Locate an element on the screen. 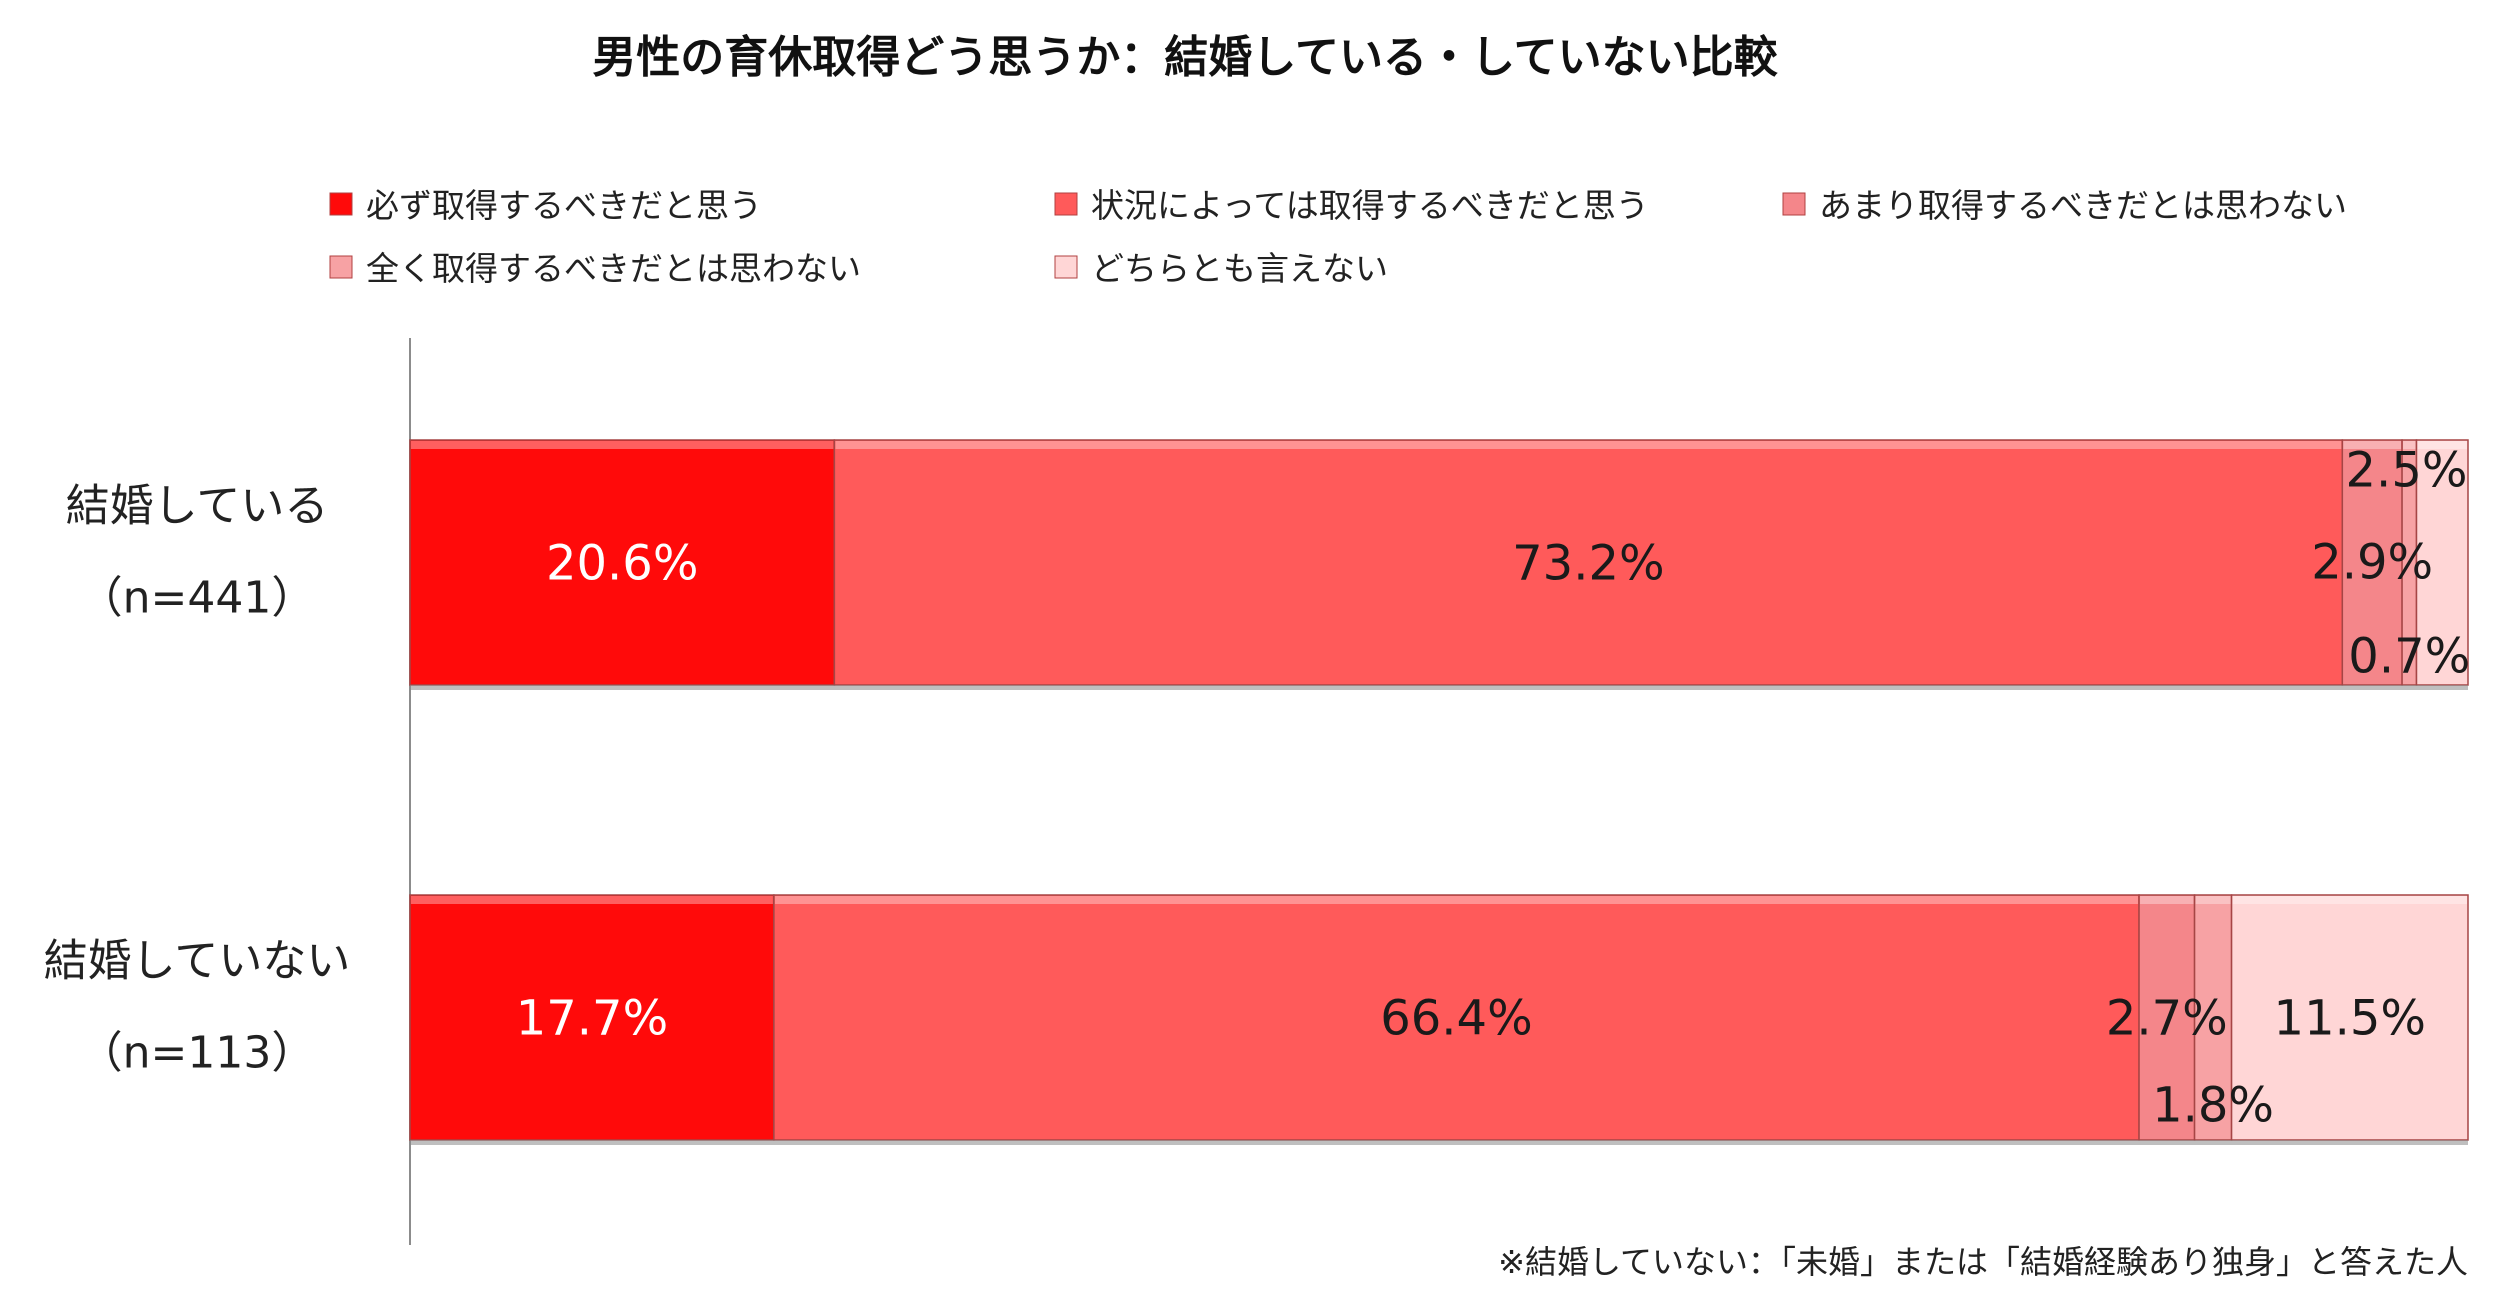 This screenshot has height=1305, width=2493. category-labels: 結婚している （n=441） 結婚していない （n=113） is located at coordinates (197, 780).